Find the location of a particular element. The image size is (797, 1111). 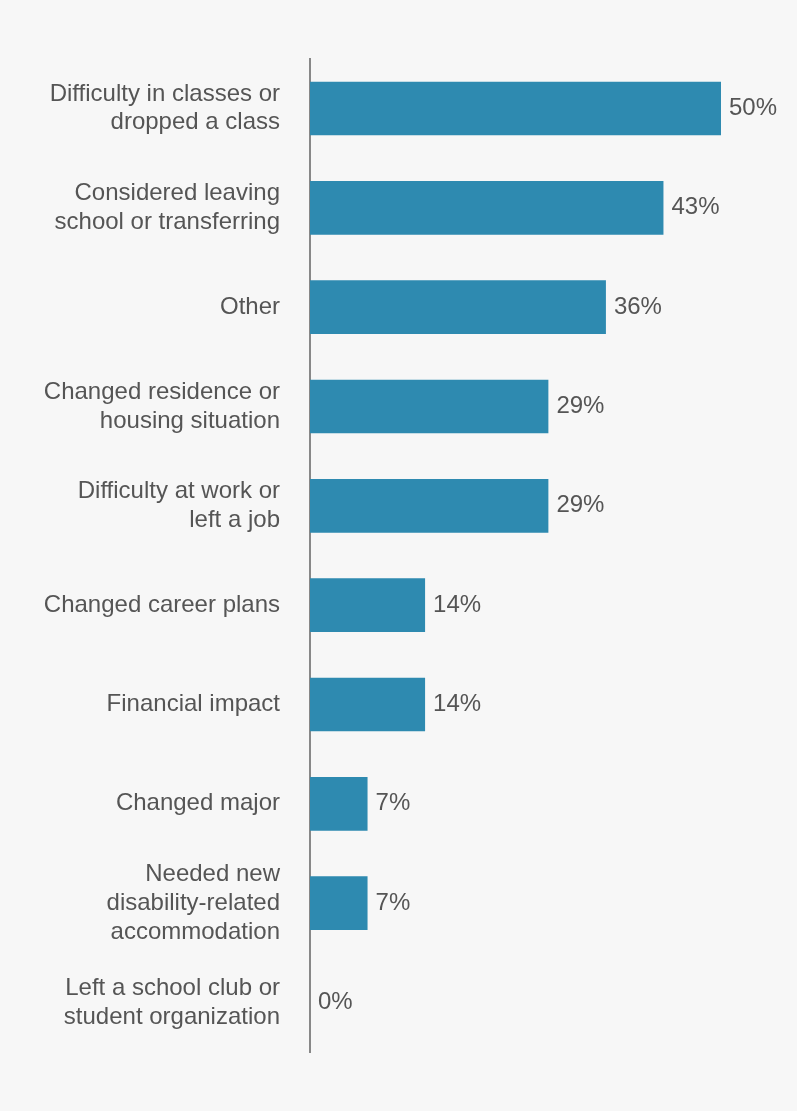

y-tick-label: Changed major is located at coordinates (197, 802).